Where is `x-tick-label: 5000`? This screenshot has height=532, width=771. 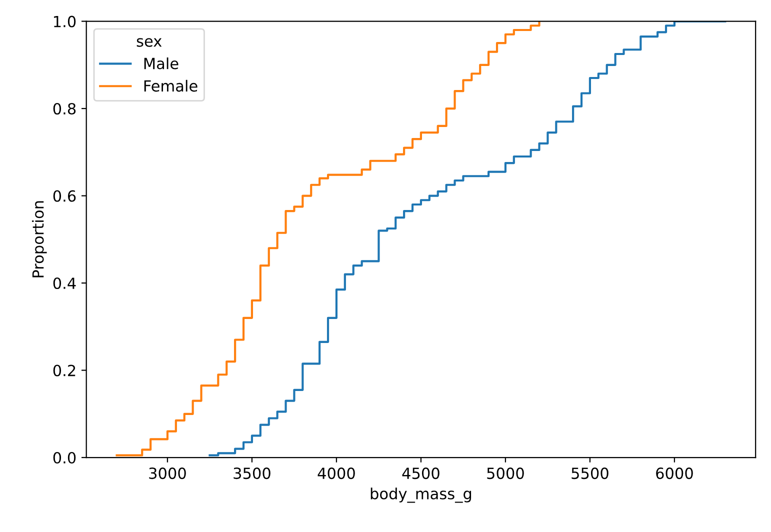
x-tick-label: 5000 is located at coordinates (505, 474).